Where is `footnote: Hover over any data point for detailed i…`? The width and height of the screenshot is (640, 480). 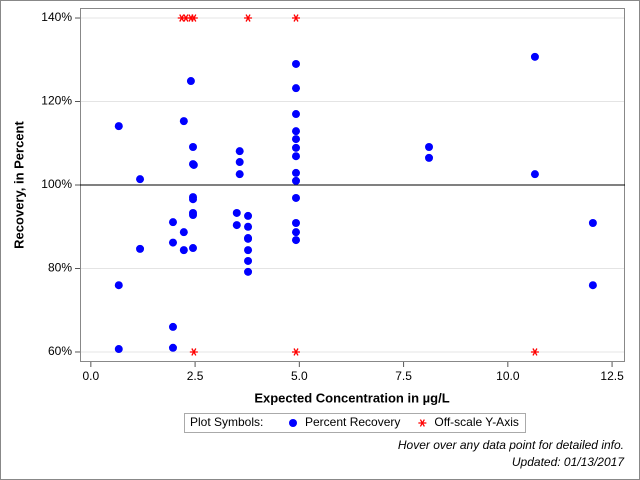 footnote: Hover over any data point for detailed i… is located at coordinates (511, 445).